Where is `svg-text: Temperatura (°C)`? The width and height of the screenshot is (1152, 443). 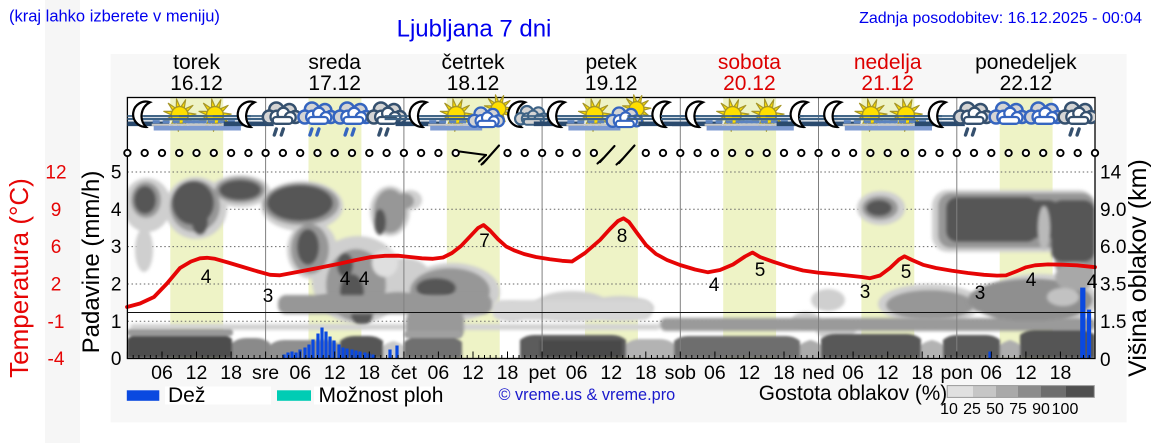
svg-text: Temperatura (°C) is located at coordinates (19, 278).